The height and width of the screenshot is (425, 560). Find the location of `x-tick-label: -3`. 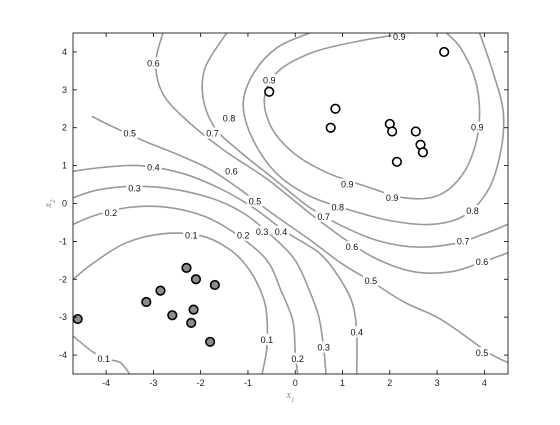

x-tick-label: -3 is located at coordinates (153, 383).